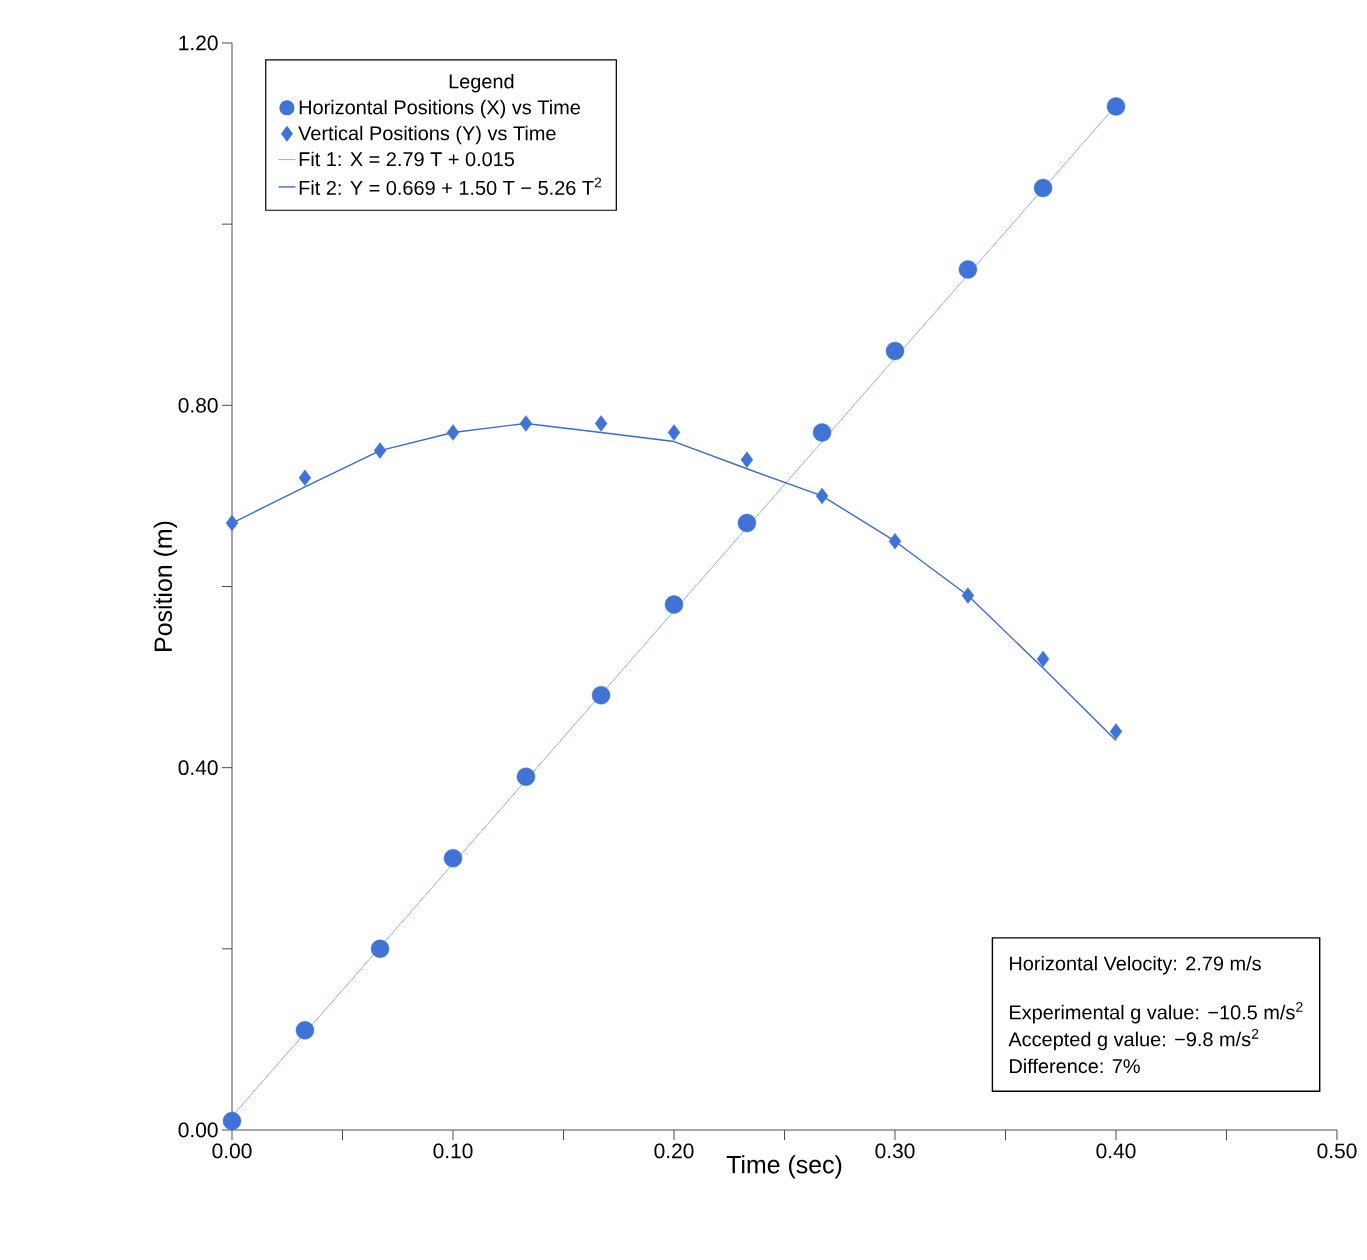 Image resolution: width=1367 pixels, height=1260 pixels. What do you see at coordinates (1116, 1151) in the screenshot?
I see `x-tick-label: 0.40` at bounding box center [1116, 1151].